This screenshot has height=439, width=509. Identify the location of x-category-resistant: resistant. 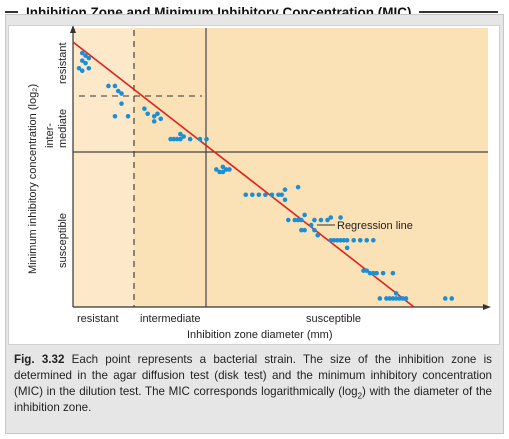
(98, 319).